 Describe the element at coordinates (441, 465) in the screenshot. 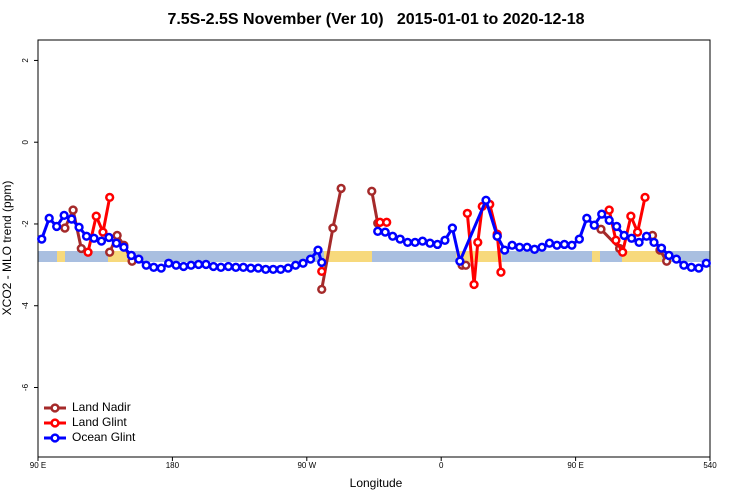

I see `x-tick-label: 0` at that location.